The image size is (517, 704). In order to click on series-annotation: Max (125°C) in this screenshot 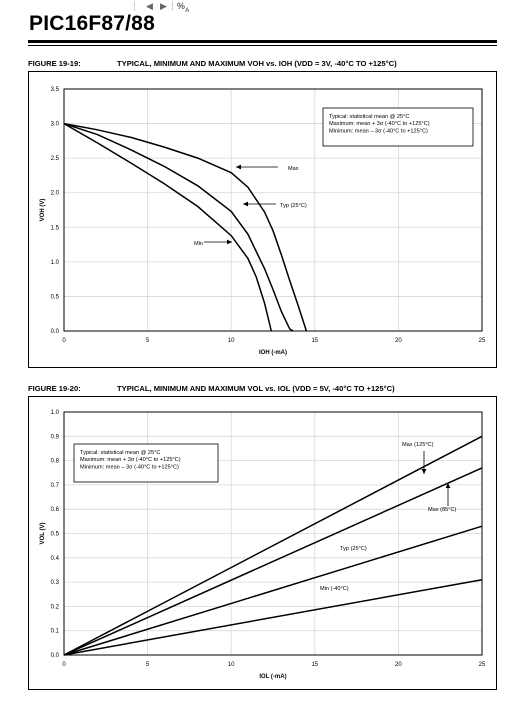, I will do `click(418, 445)`.